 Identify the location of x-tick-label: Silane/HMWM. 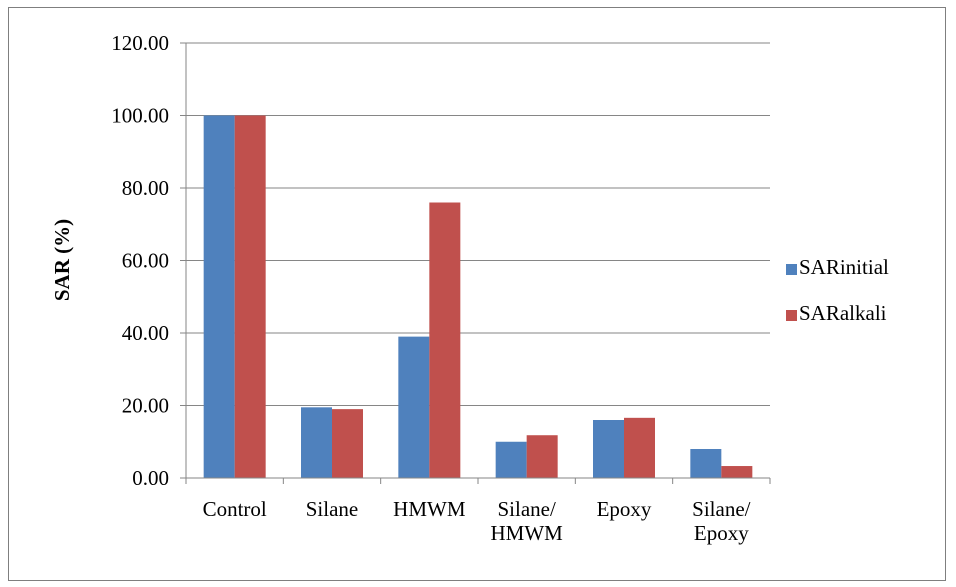
(526, 521).